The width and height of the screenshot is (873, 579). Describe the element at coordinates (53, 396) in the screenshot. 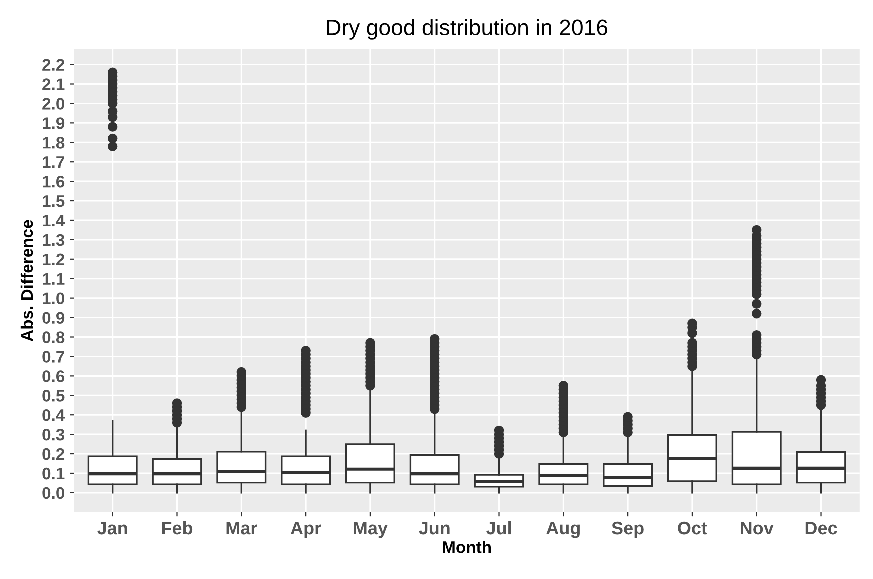

I see `y-tick-label: 0.5` at that location.